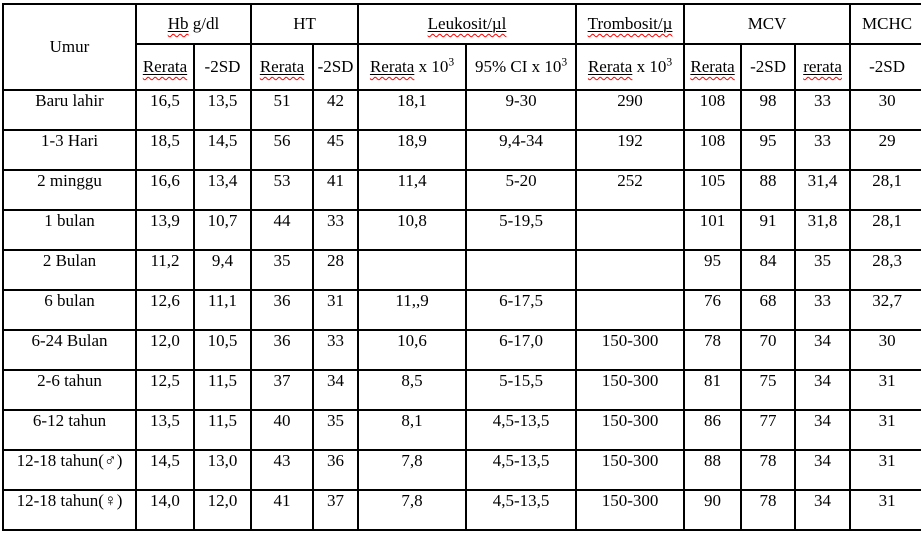 The image size is (921, 542). Describe the element at coordinates (713, 67) in the screenshot. I see `subheader-mcv-rerata: Rerata` at that location.